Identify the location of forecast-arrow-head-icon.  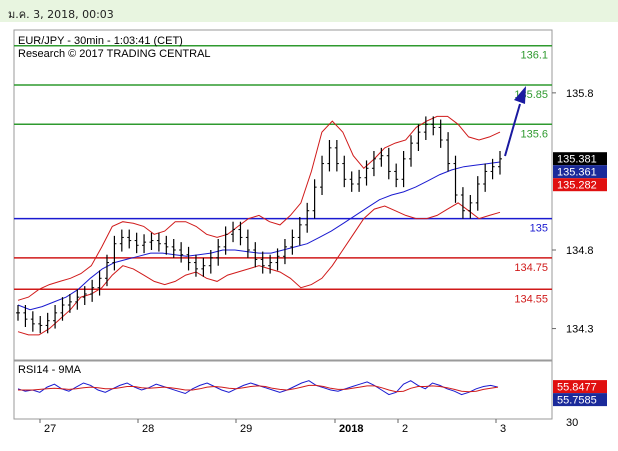
(520, 95).